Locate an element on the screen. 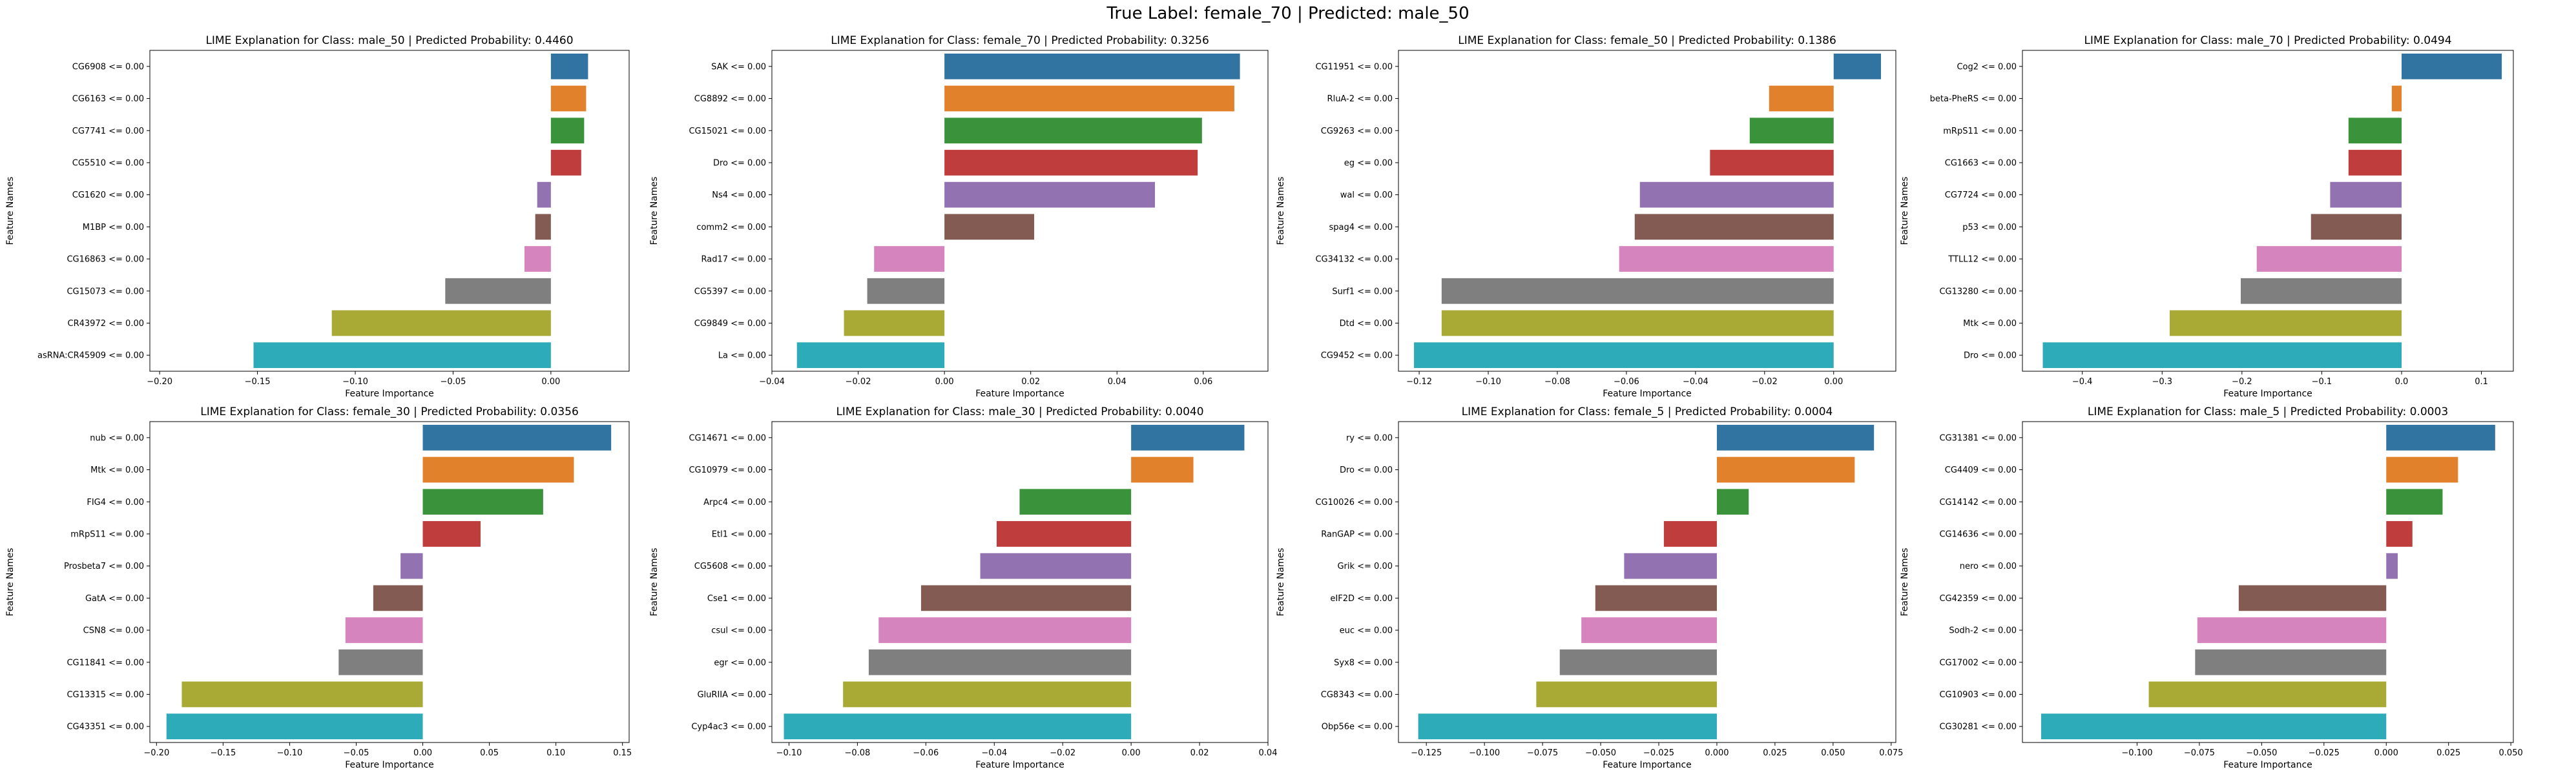 This screenshot has height=778, width=2576. x-tick-label: −0.1 is located at coordinates (2322, 382).